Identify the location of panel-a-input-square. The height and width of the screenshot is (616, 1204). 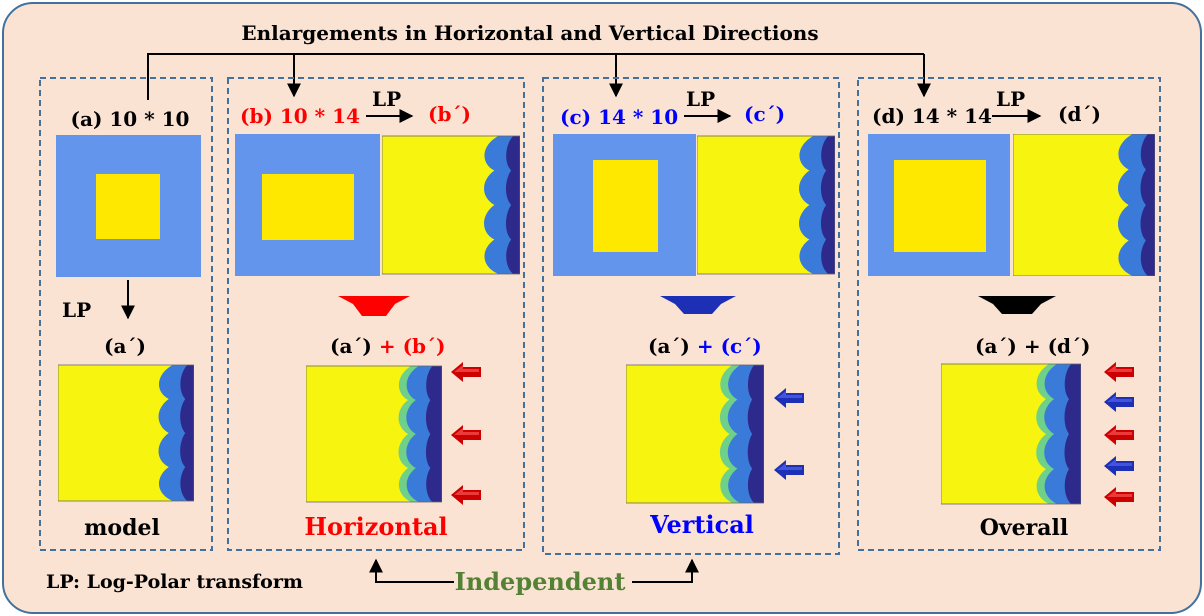
(128, 206).